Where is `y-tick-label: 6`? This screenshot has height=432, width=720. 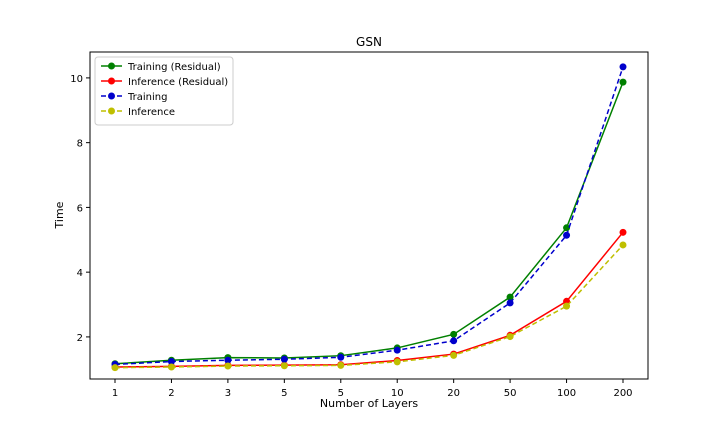 y-tick-label: 6 is located at coordinates (80, 208).